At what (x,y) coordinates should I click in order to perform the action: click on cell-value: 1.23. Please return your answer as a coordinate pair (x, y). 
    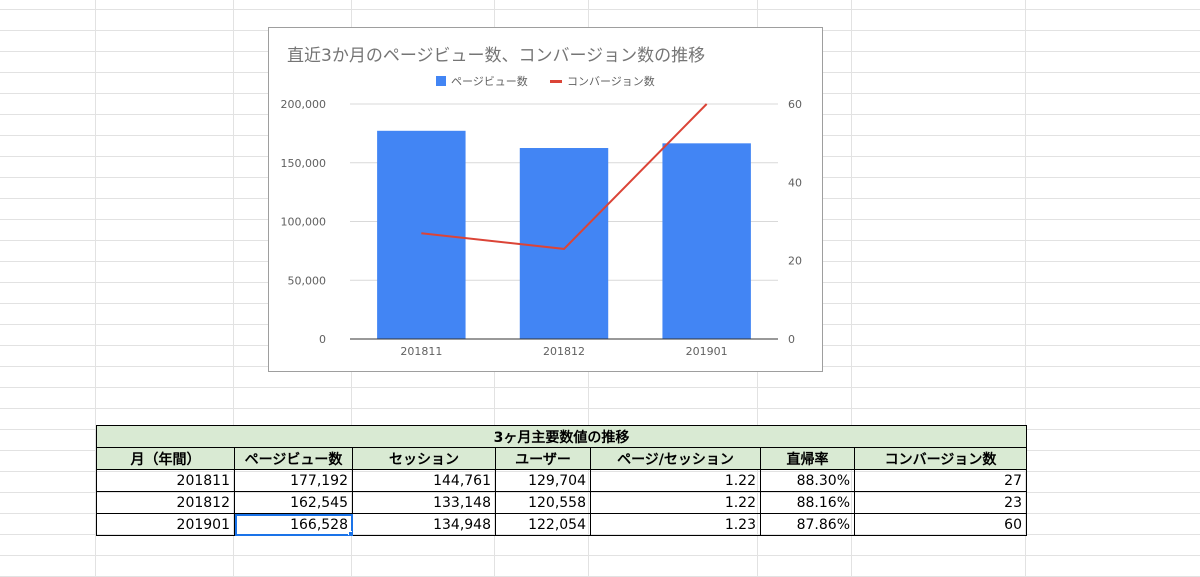
    Looking at the image, I should click on (740, 524).